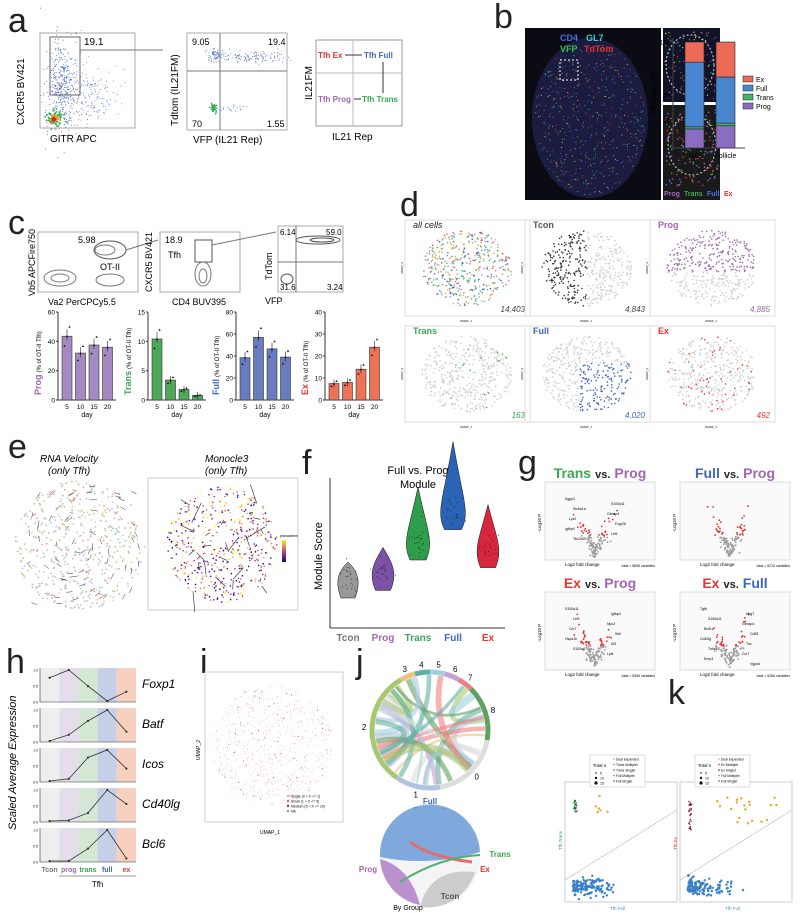 The width and height of the screenshot is (800, 913). I want to click on y-axis-label: UMAP_2, so click(402, 374).